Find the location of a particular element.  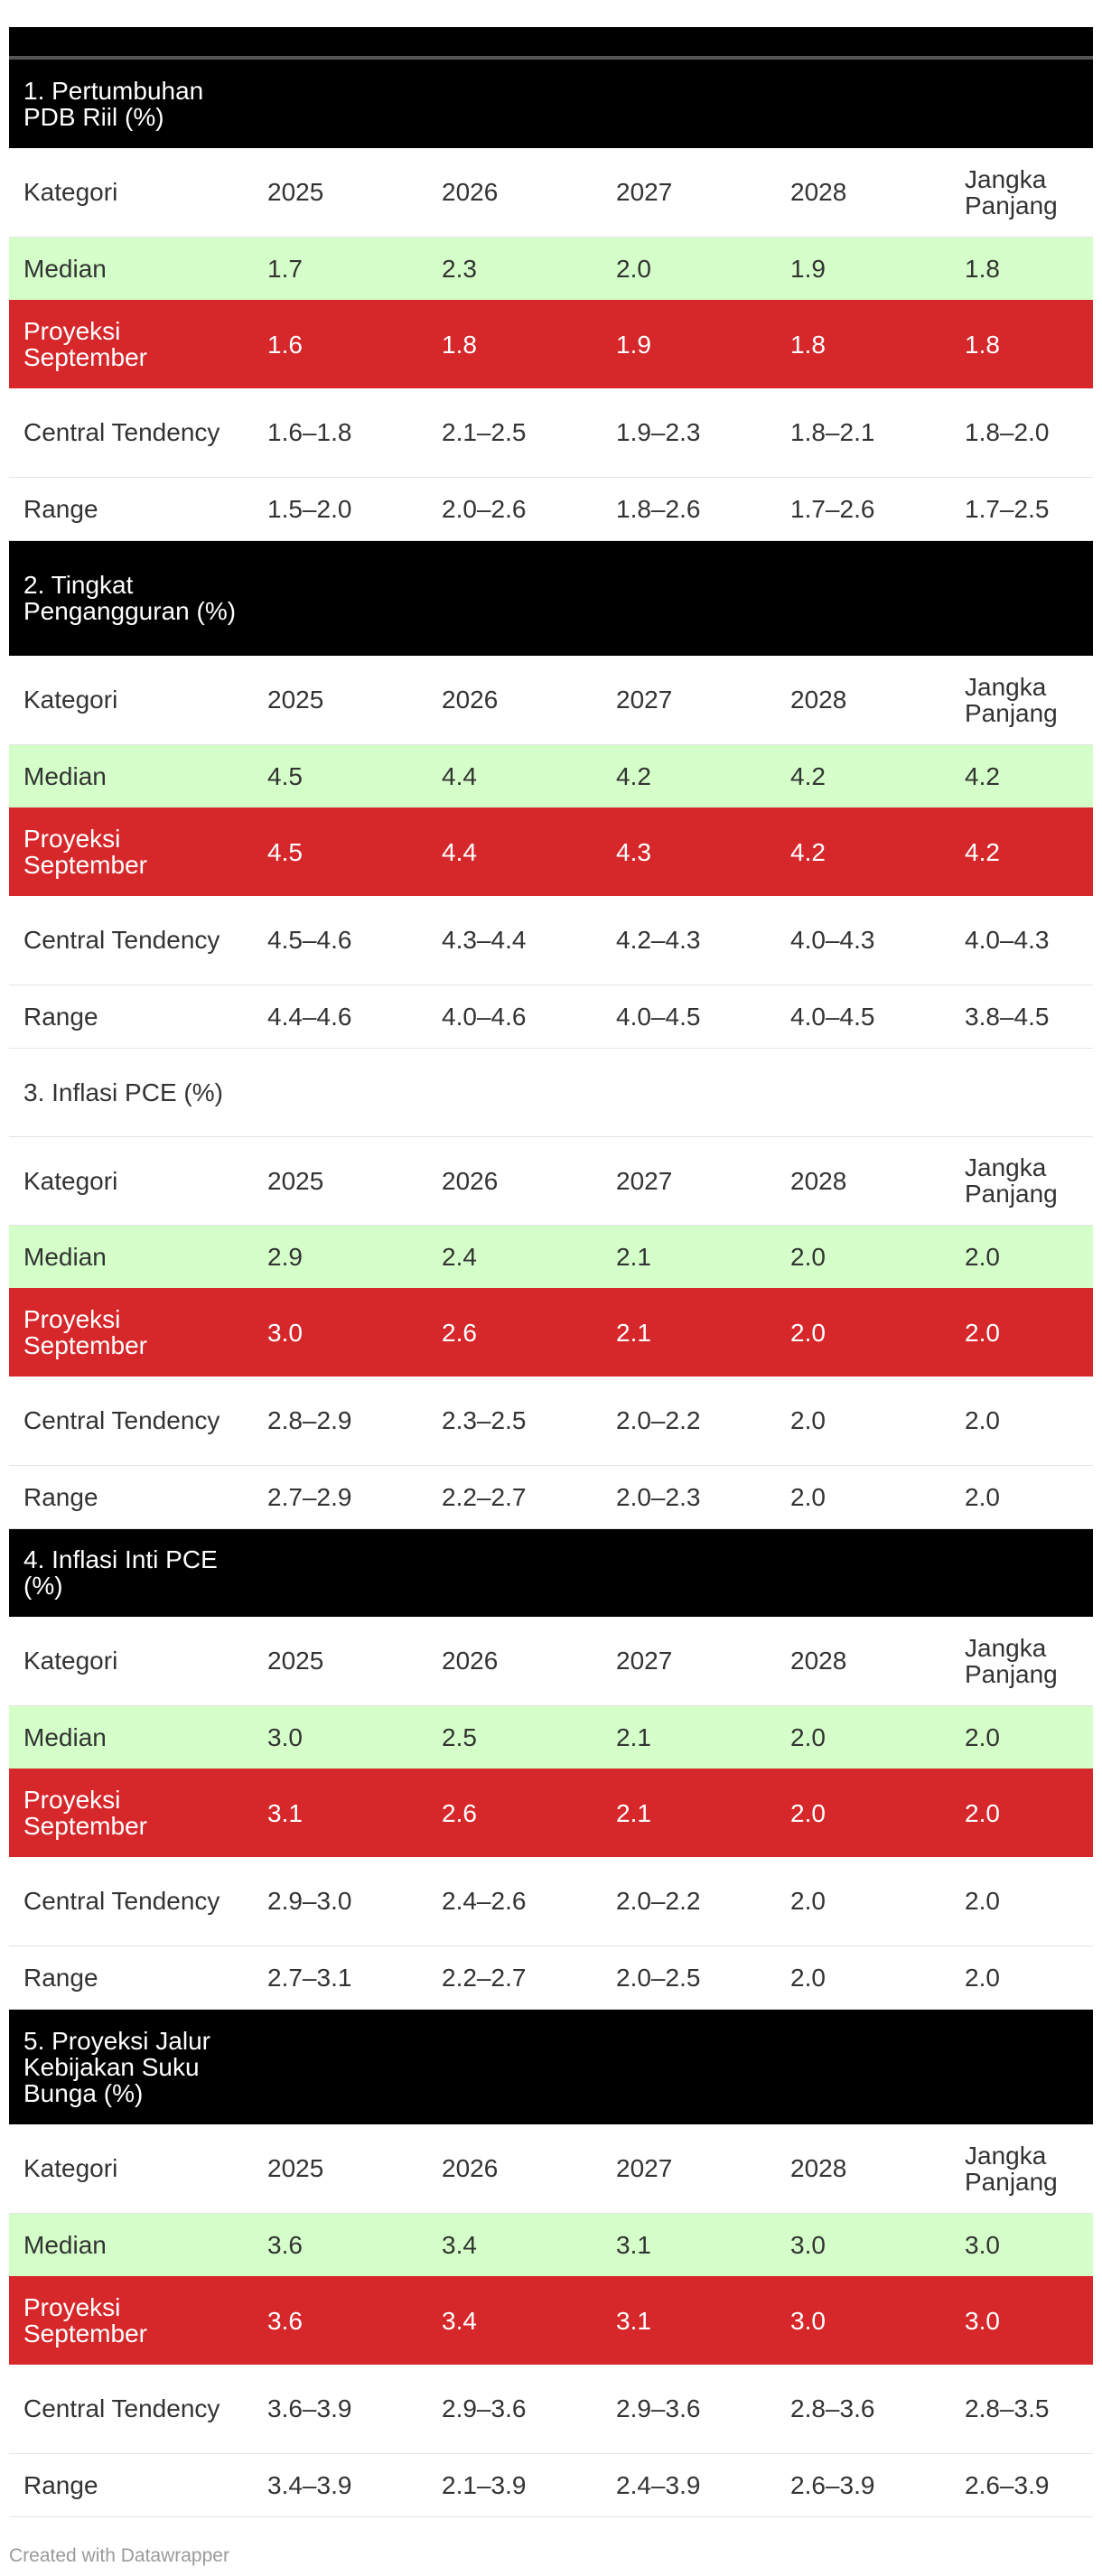

table-cell: 4.0–4.5 is located at coordinates (863, 1017).